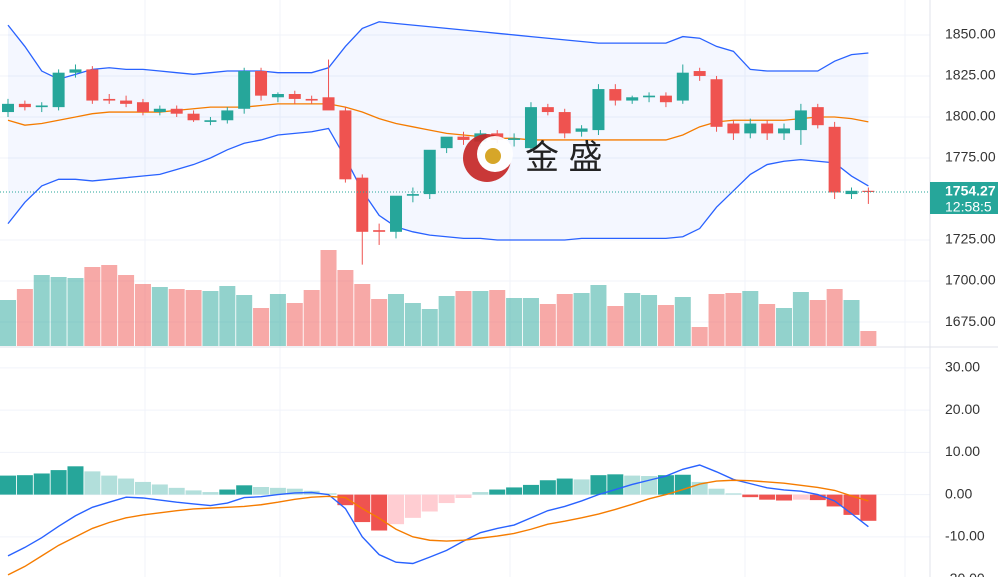 The height and width of the screenshot is (577, 998). I want to click on bollinger-upper, so click(438, 50).